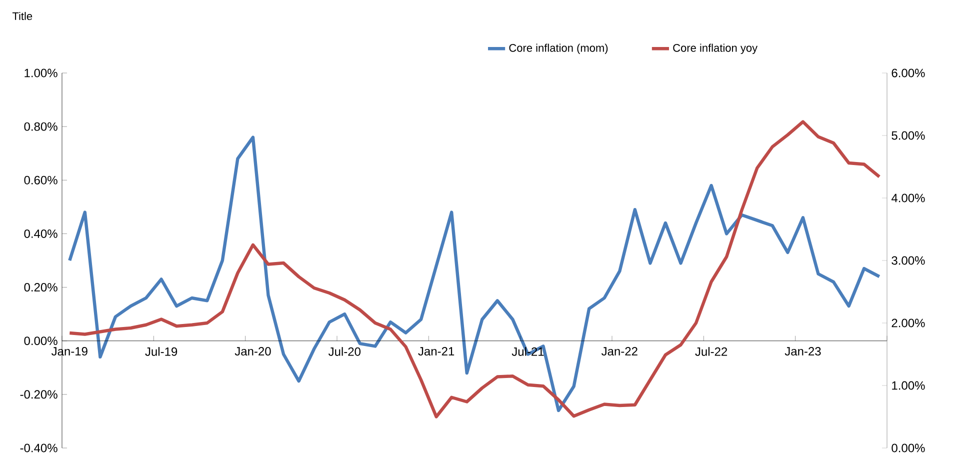 The width and height of the screenshot is (959, 456). What do you see at coordinates (161, 351) in the screenshot?
I see `x-tick-label: Jul-19` at bounding box center [161, 351].